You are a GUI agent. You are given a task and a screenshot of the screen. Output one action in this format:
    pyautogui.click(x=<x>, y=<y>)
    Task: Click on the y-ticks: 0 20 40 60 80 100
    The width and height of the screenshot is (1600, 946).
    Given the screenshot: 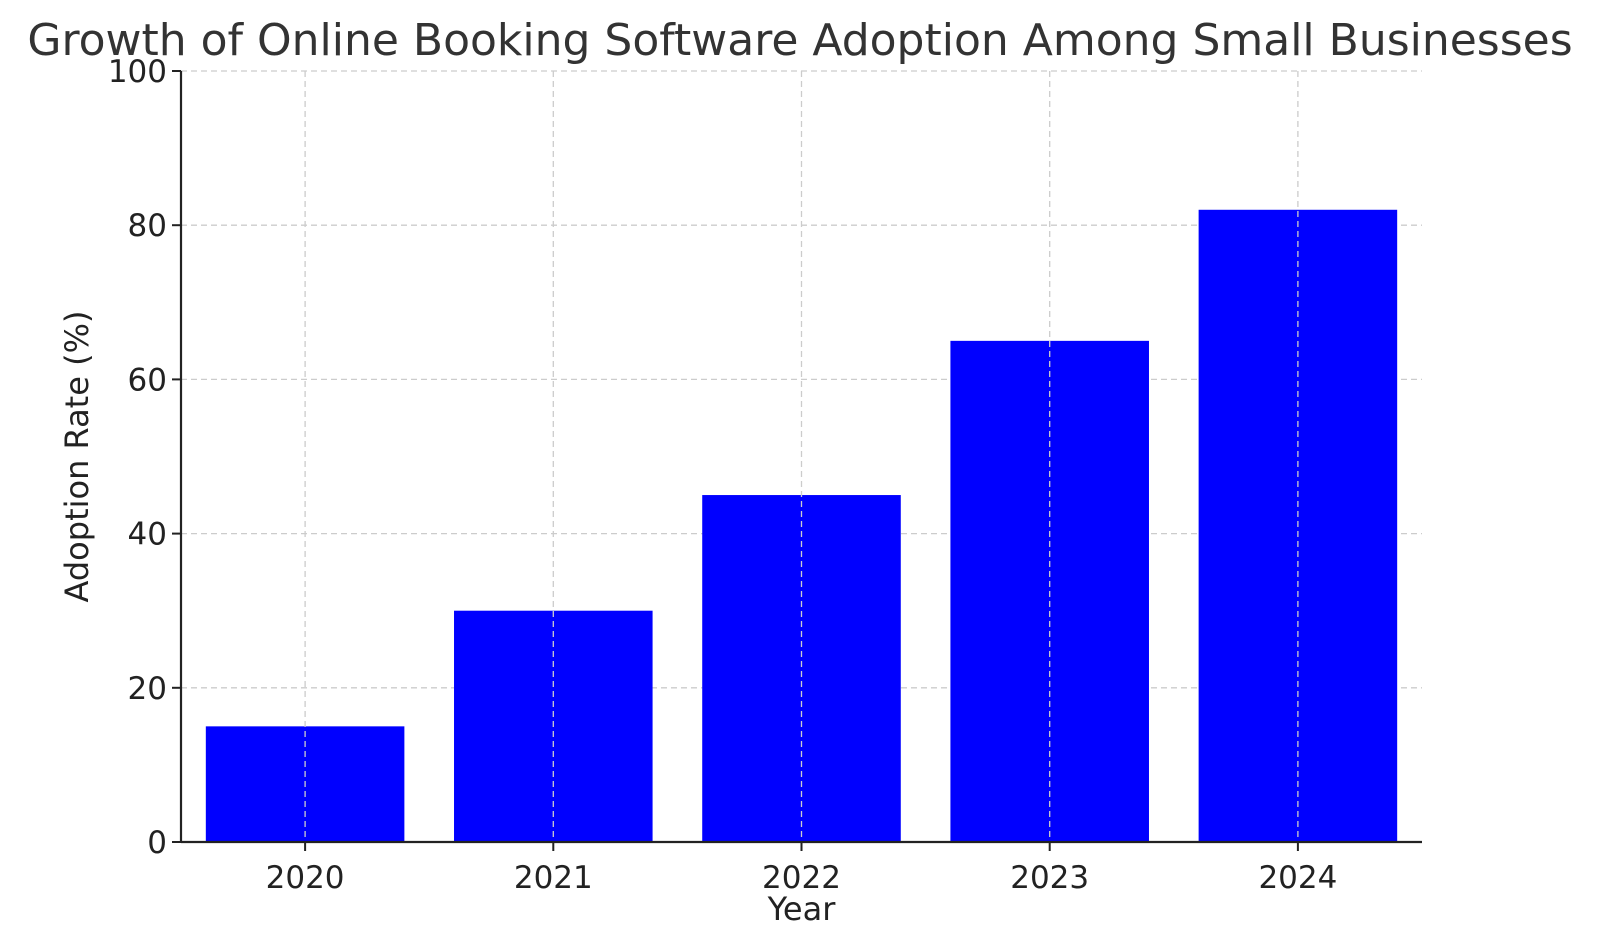 What is the action you would take?
    pyautogui.click(x=144, y=457)
    